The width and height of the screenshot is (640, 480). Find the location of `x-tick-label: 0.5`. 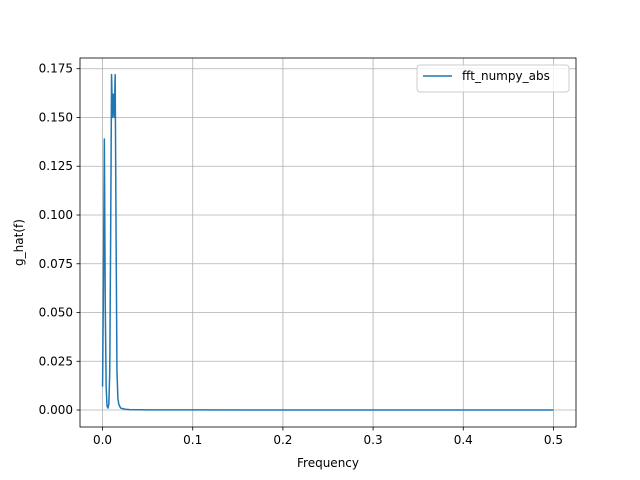

x-tick-label: 0.5 is located at coordinates (553, 440).